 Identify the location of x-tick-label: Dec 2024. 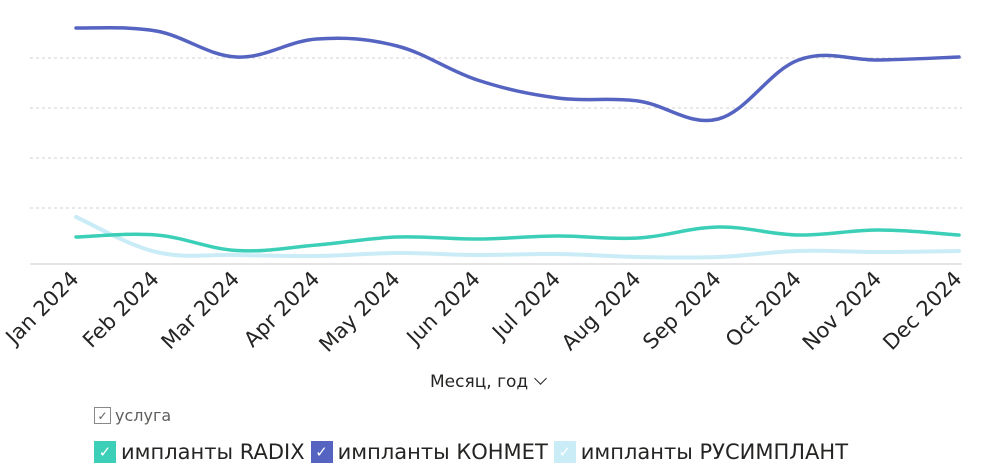
(922, 311).